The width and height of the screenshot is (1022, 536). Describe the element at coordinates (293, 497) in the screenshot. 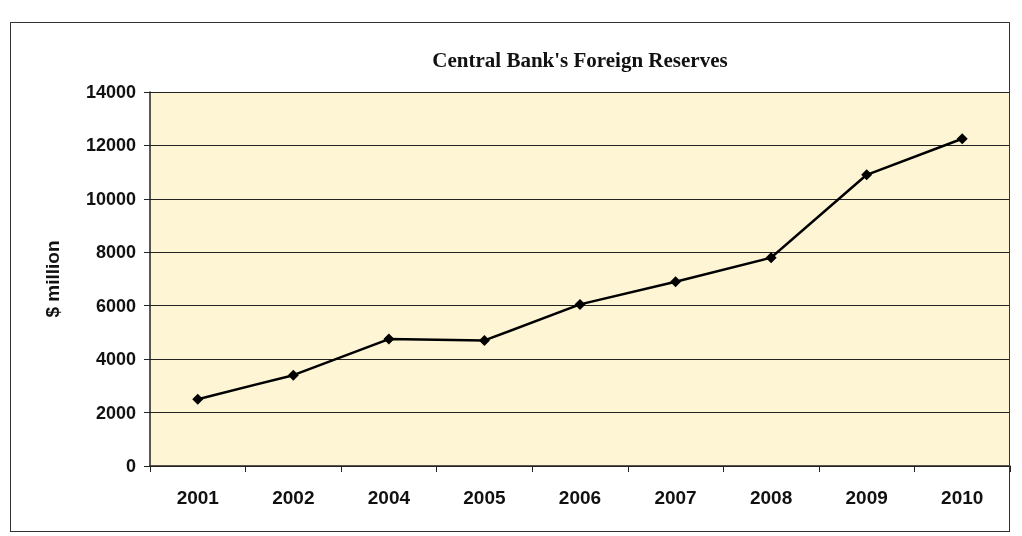

I see `x-tick-label: 2002` at that location.